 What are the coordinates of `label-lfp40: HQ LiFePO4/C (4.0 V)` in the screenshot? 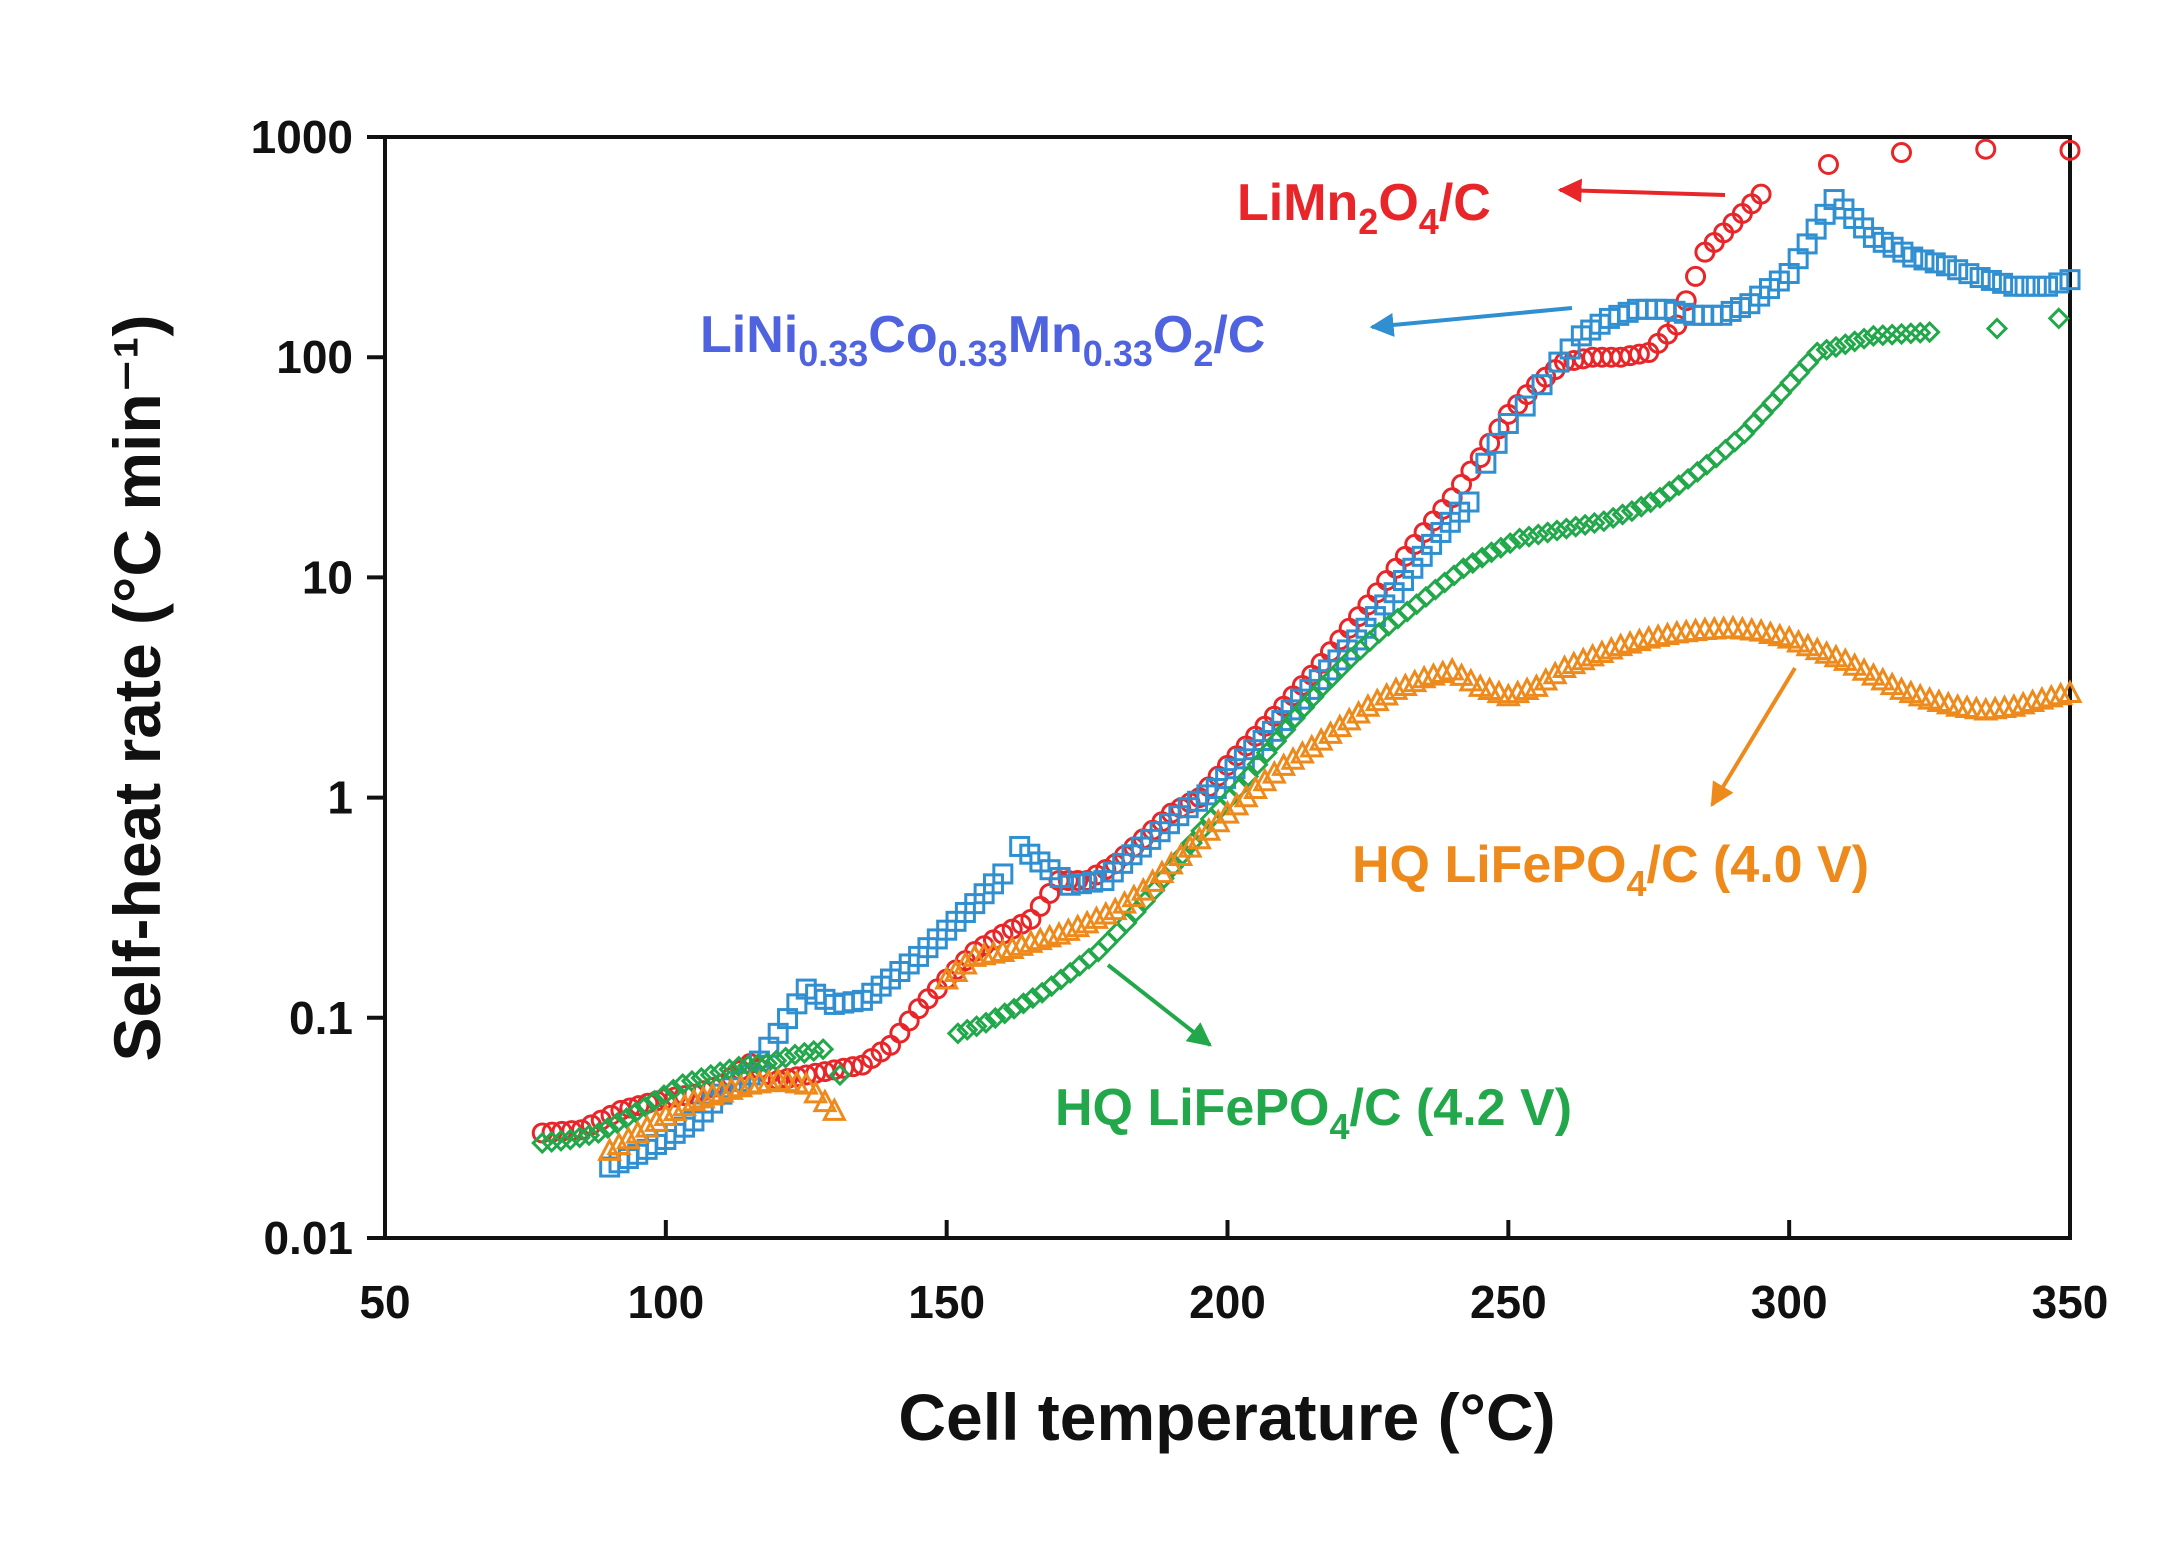 It's located at (1610, 870).